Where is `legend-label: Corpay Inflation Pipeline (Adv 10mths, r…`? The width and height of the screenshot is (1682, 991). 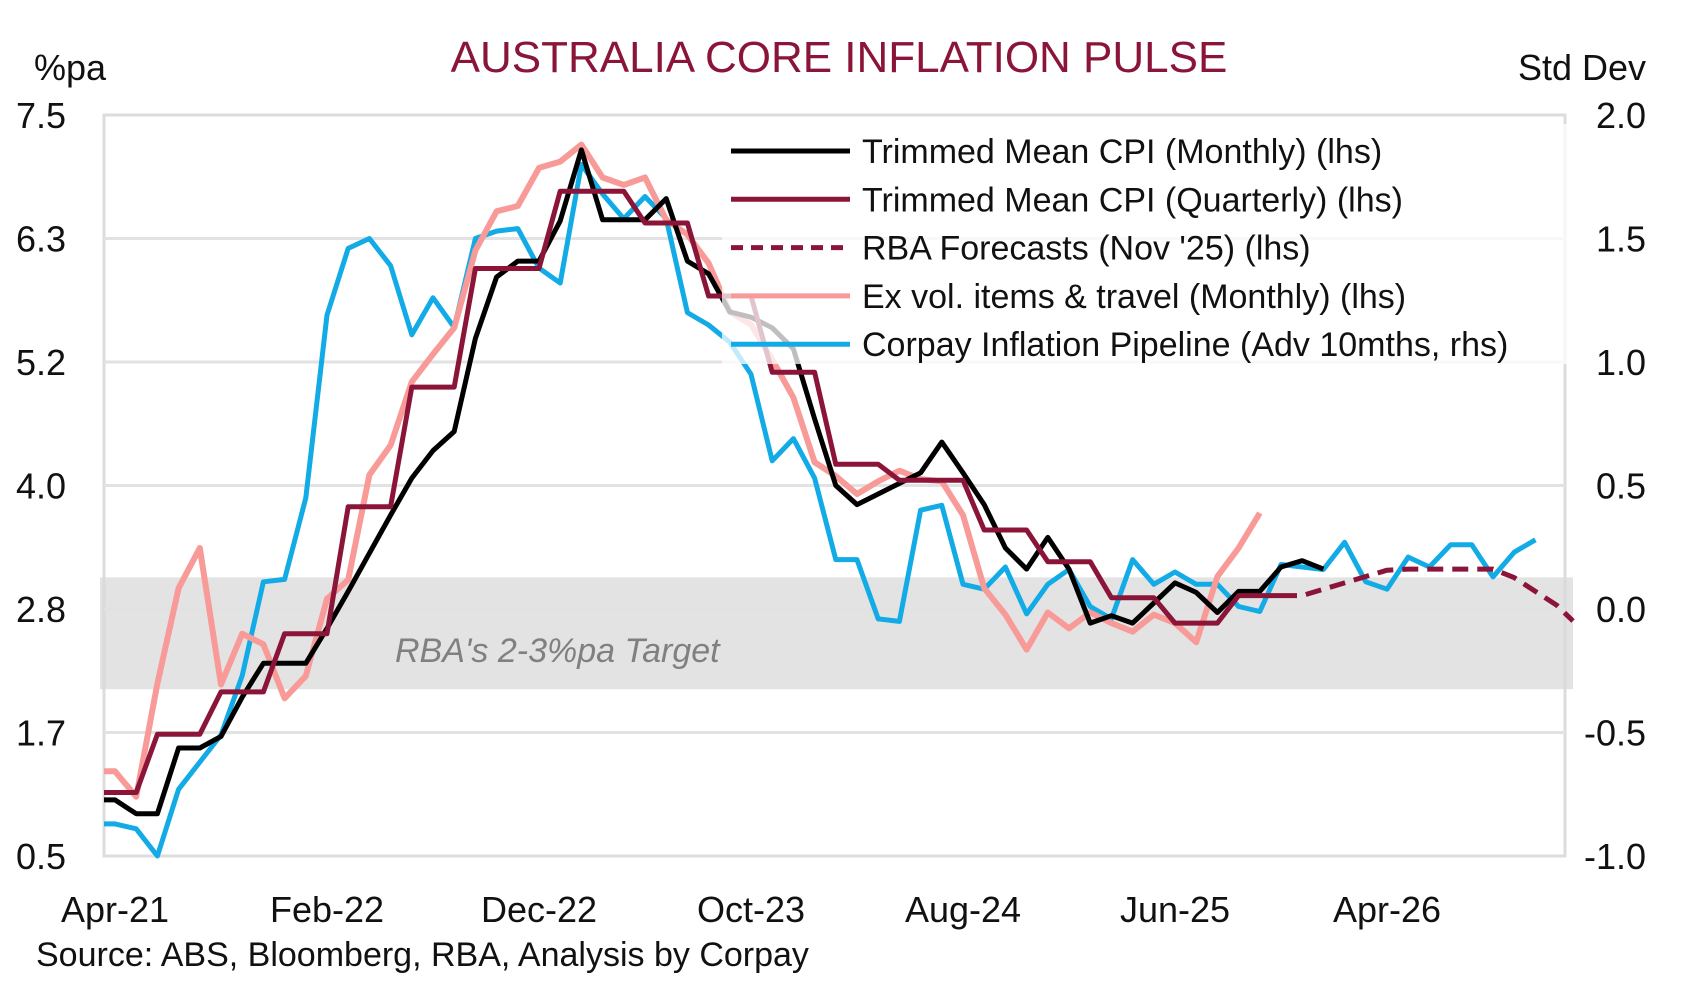
legend-label: Corpay Inflation Pipeline (Adv 10mths, r… is located at coordinates (1185, 345).